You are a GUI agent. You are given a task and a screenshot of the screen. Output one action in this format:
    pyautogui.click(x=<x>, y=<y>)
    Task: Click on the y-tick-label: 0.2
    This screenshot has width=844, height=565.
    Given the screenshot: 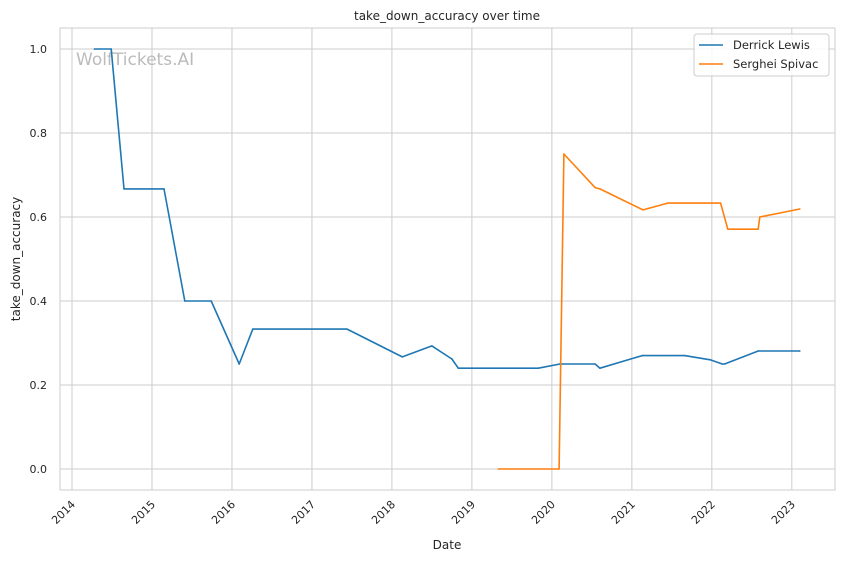 What is the action you would take?
    pyautogui.click(x=39, y=385)
    